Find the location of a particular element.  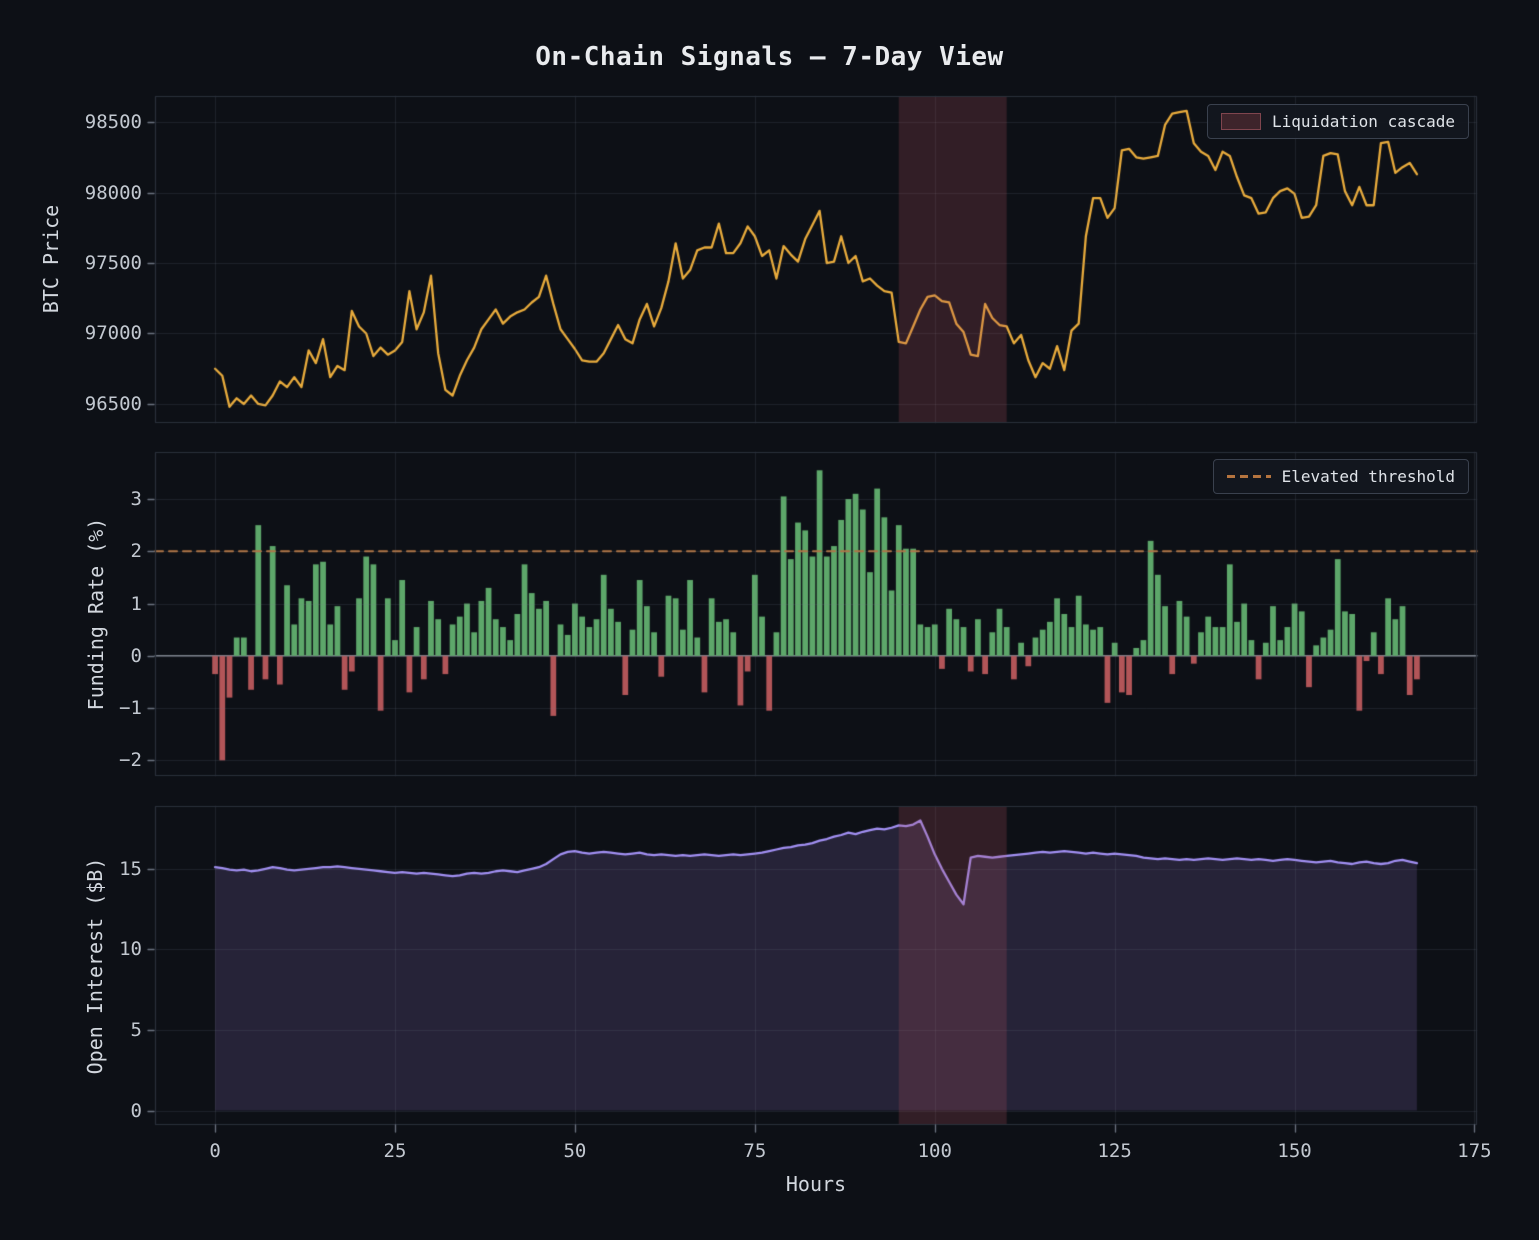

y-tick-label: 97000 is located at coordinates (113, 333).